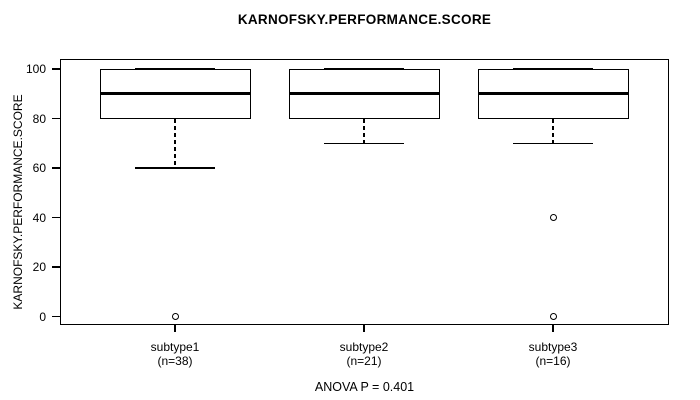  Describe the element at coordinates (175, 347) in the screenshot. I see `group-name: subtype1` at that location.